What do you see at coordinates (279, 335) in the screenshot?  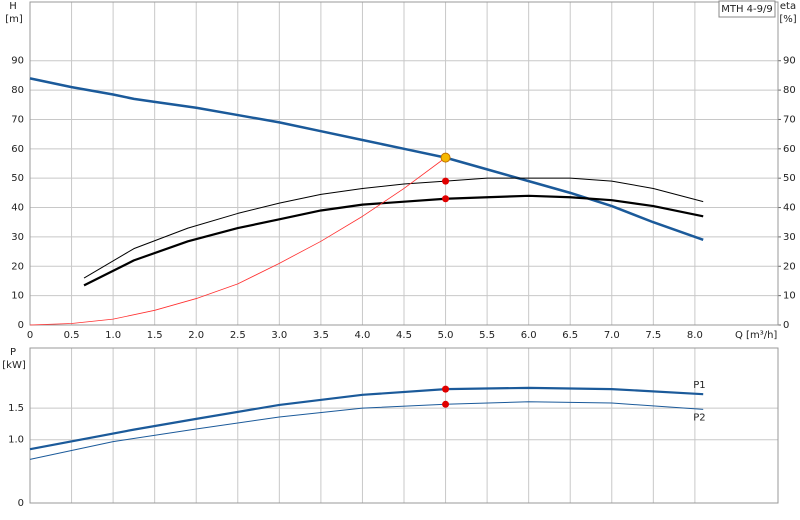 I see `x-tick-label: 3.0` at bounding box center [279, 335].